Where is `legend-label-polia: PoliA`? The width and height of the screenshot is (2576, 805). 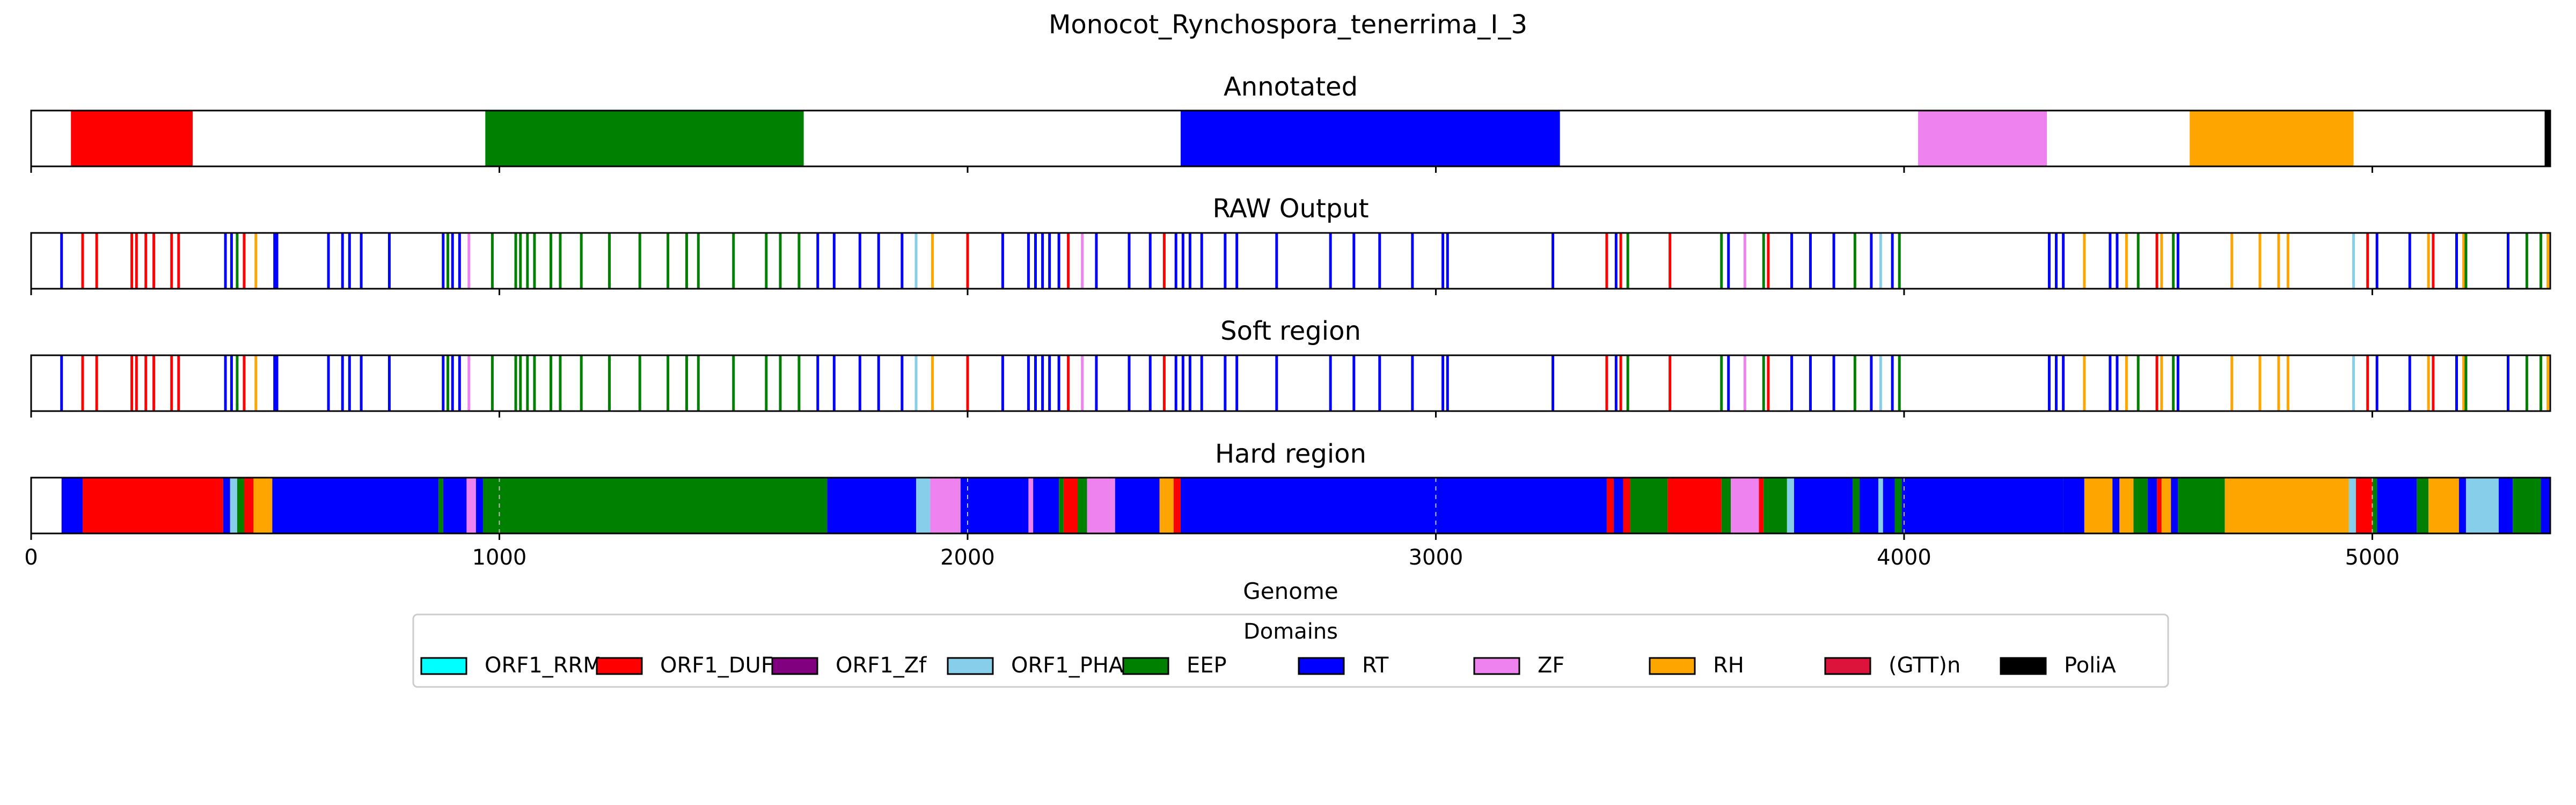
legend-label-polia: PoliA is located at coordinates (2090, 665).